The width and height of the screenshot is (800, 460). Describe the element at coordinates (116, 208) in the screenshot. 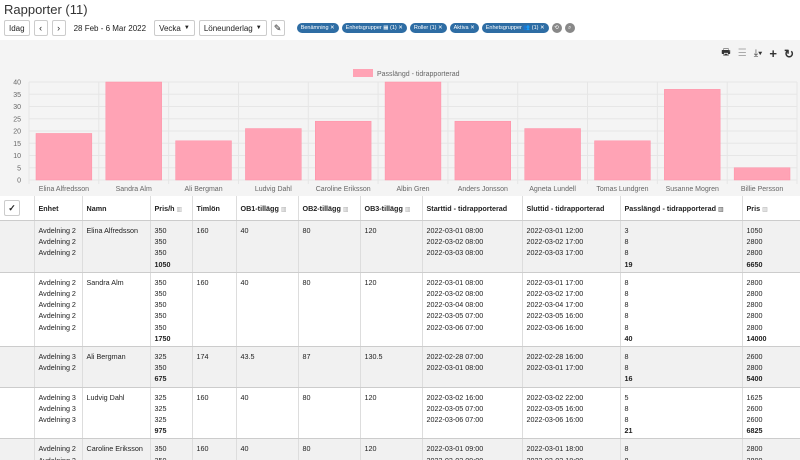

I see `col-header-namn: Namn` at that location.